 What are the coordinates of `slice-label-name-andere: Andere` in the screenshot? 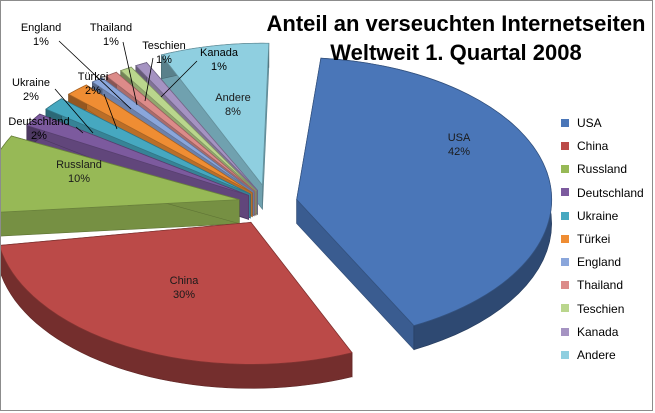 It's located at (232, 98).